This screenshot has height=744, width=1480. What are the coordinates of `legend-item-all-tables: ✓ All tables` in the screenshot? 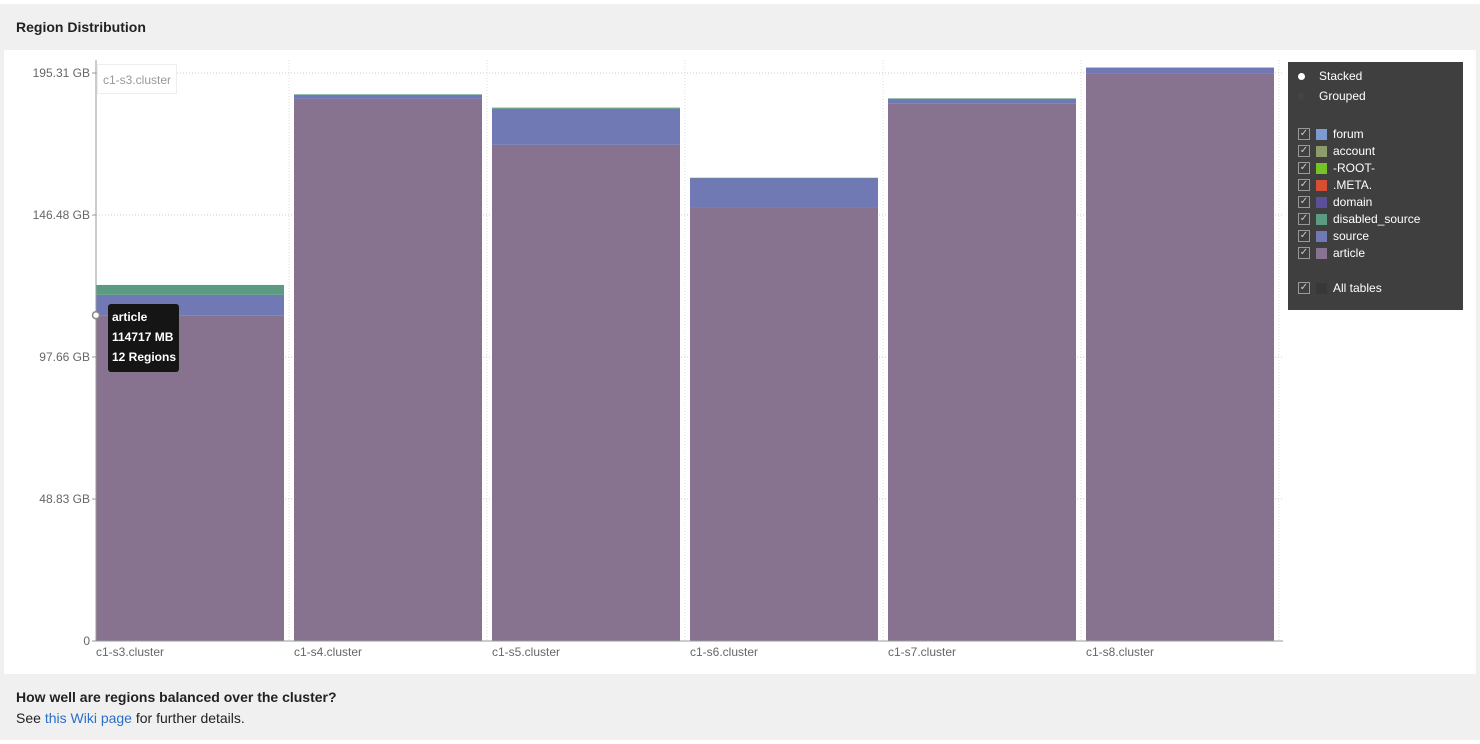 It's located at (1340, 288).